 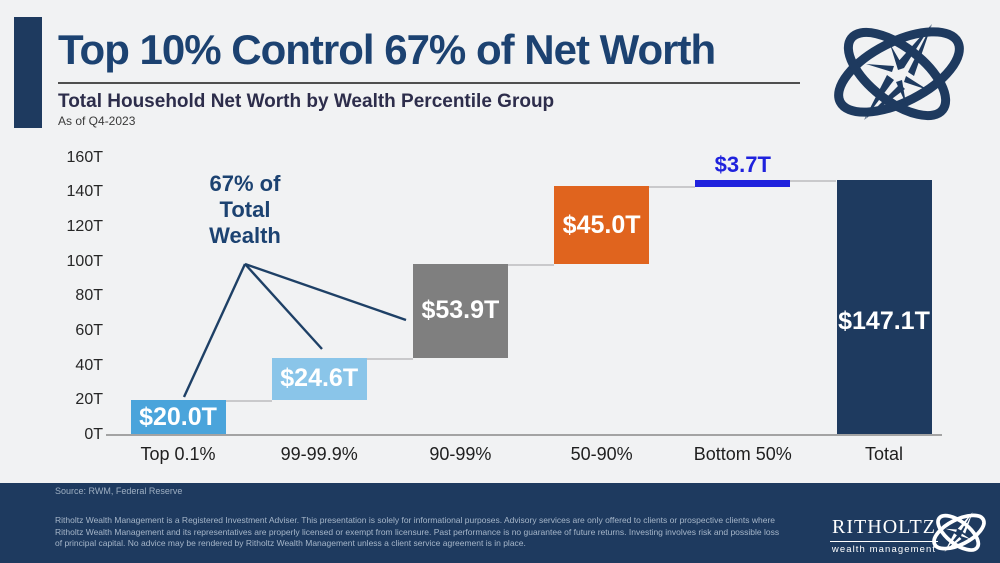 I want to click on y-axis-tick-label: 0T, so click(x=93, y=434).